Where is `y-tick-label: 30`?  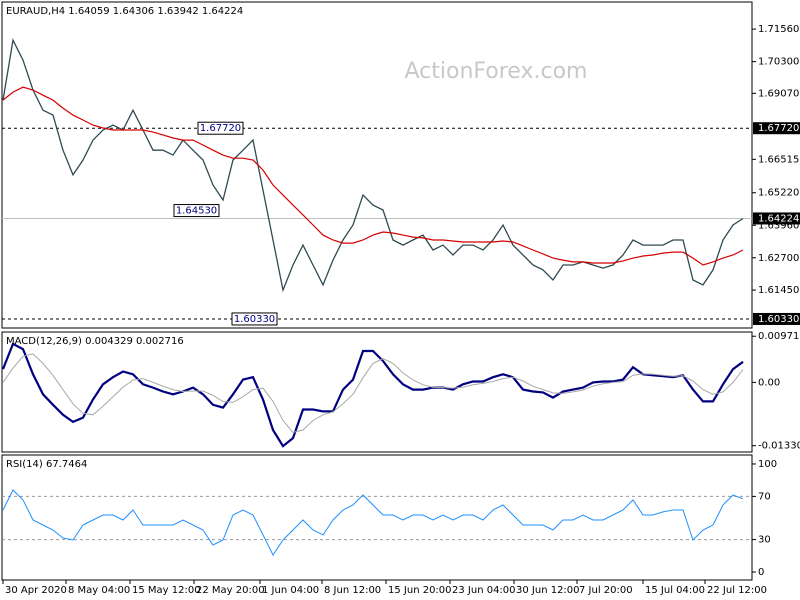 y-tick-label: 30 is located at coordinates (764, 540).